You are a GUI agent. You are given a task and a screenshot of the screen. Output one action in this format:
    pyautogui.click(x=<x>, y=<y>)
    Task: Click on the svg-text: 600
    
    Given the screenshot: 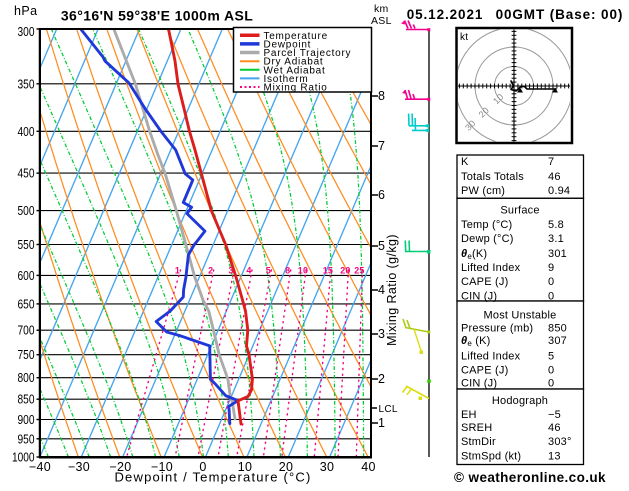 What is the action you would take?
    pyautogui.click(x=26, y=276)
    